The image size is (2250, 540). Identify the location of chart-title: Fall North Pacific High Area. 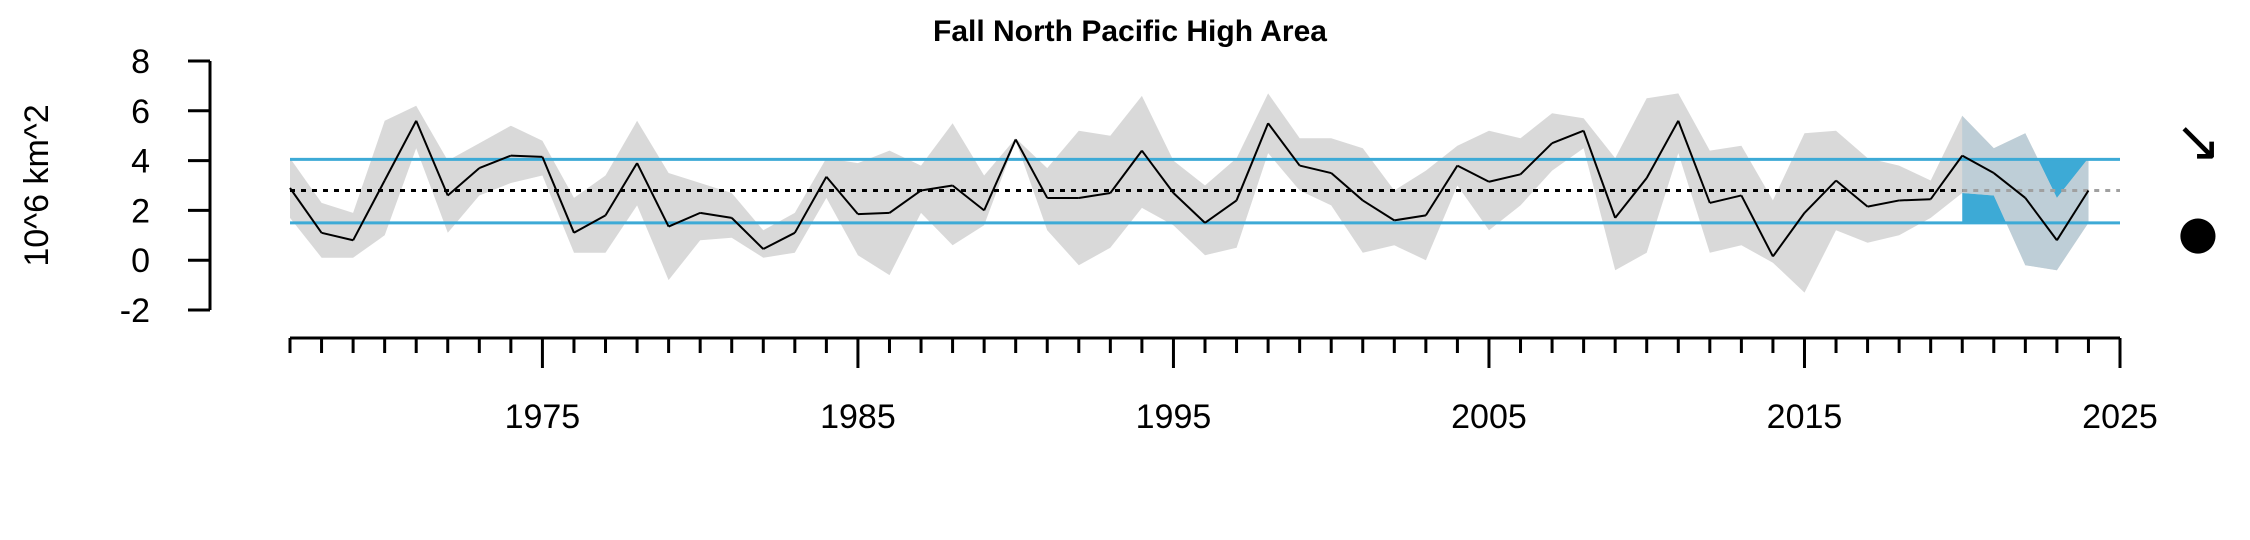
(1130, 31).